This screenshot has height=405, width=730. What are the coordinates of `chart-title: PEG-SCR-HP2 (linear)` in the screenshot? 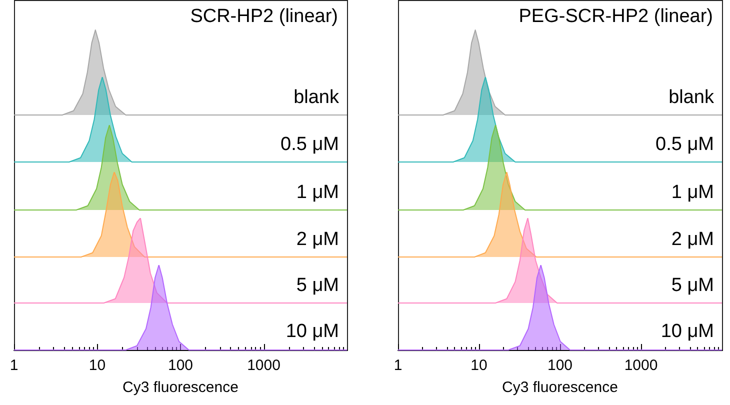 It's located at (616, 16).